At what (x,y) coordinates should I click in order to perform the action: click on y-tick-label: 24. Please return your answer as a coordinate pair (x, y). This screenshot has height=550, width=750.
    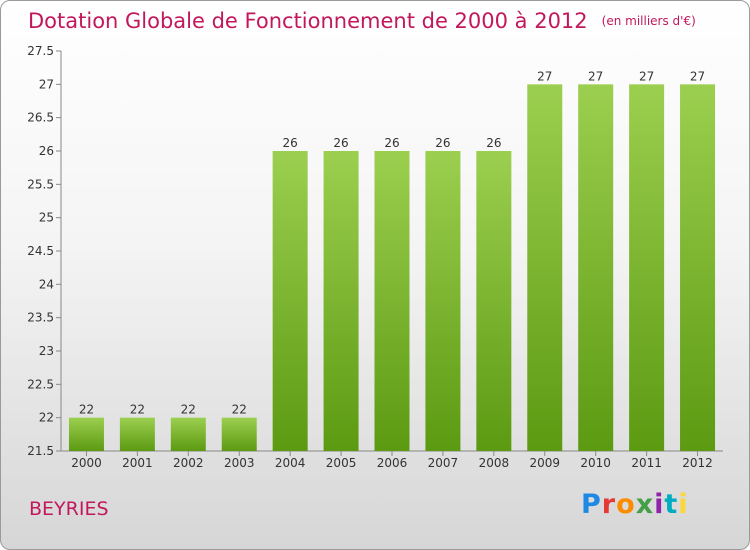
    Looking at the image, I should click on (46, 284).